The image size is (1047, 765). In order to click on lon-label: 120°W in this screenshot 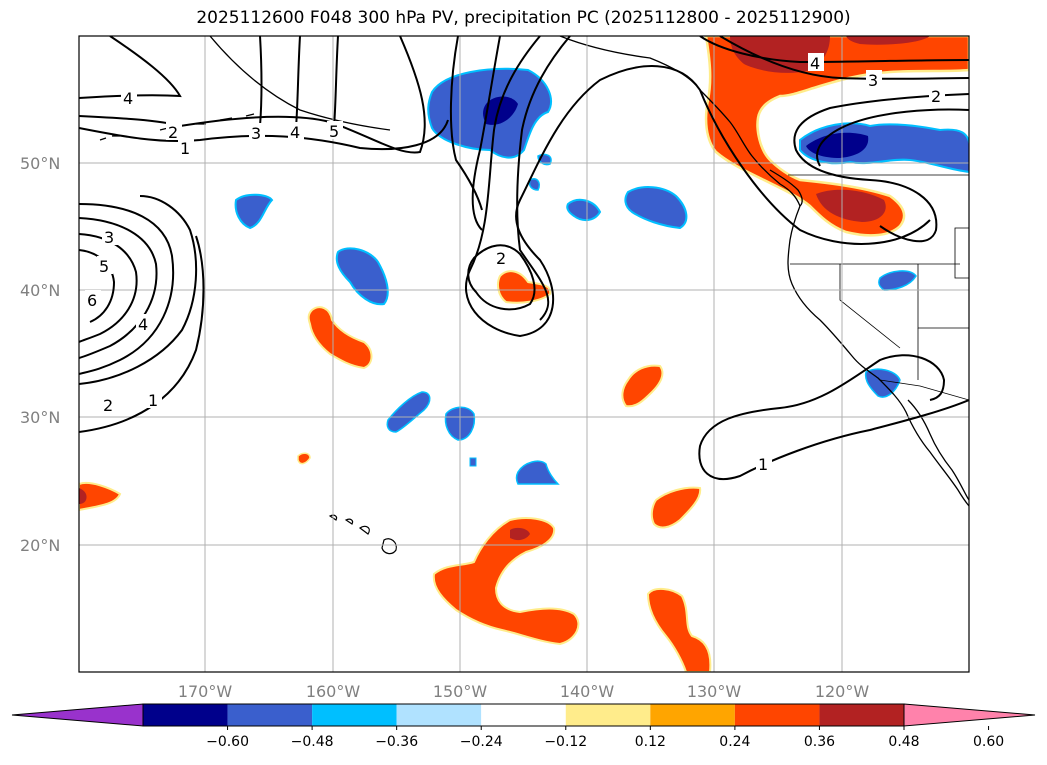, I will do `click(842, 691)`.